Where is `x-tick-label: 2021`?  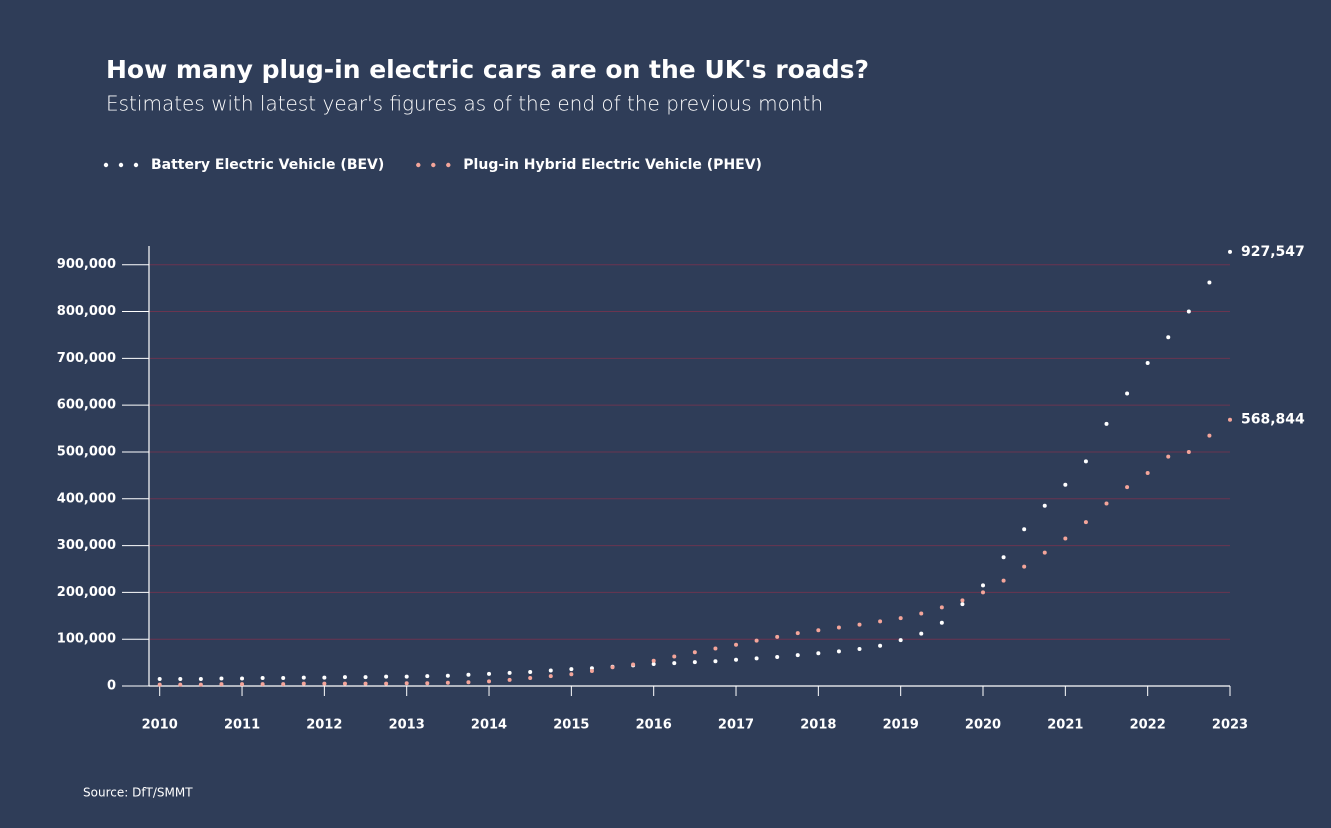
x-tick-label: 2021 is located at coordinates (1065, 725).